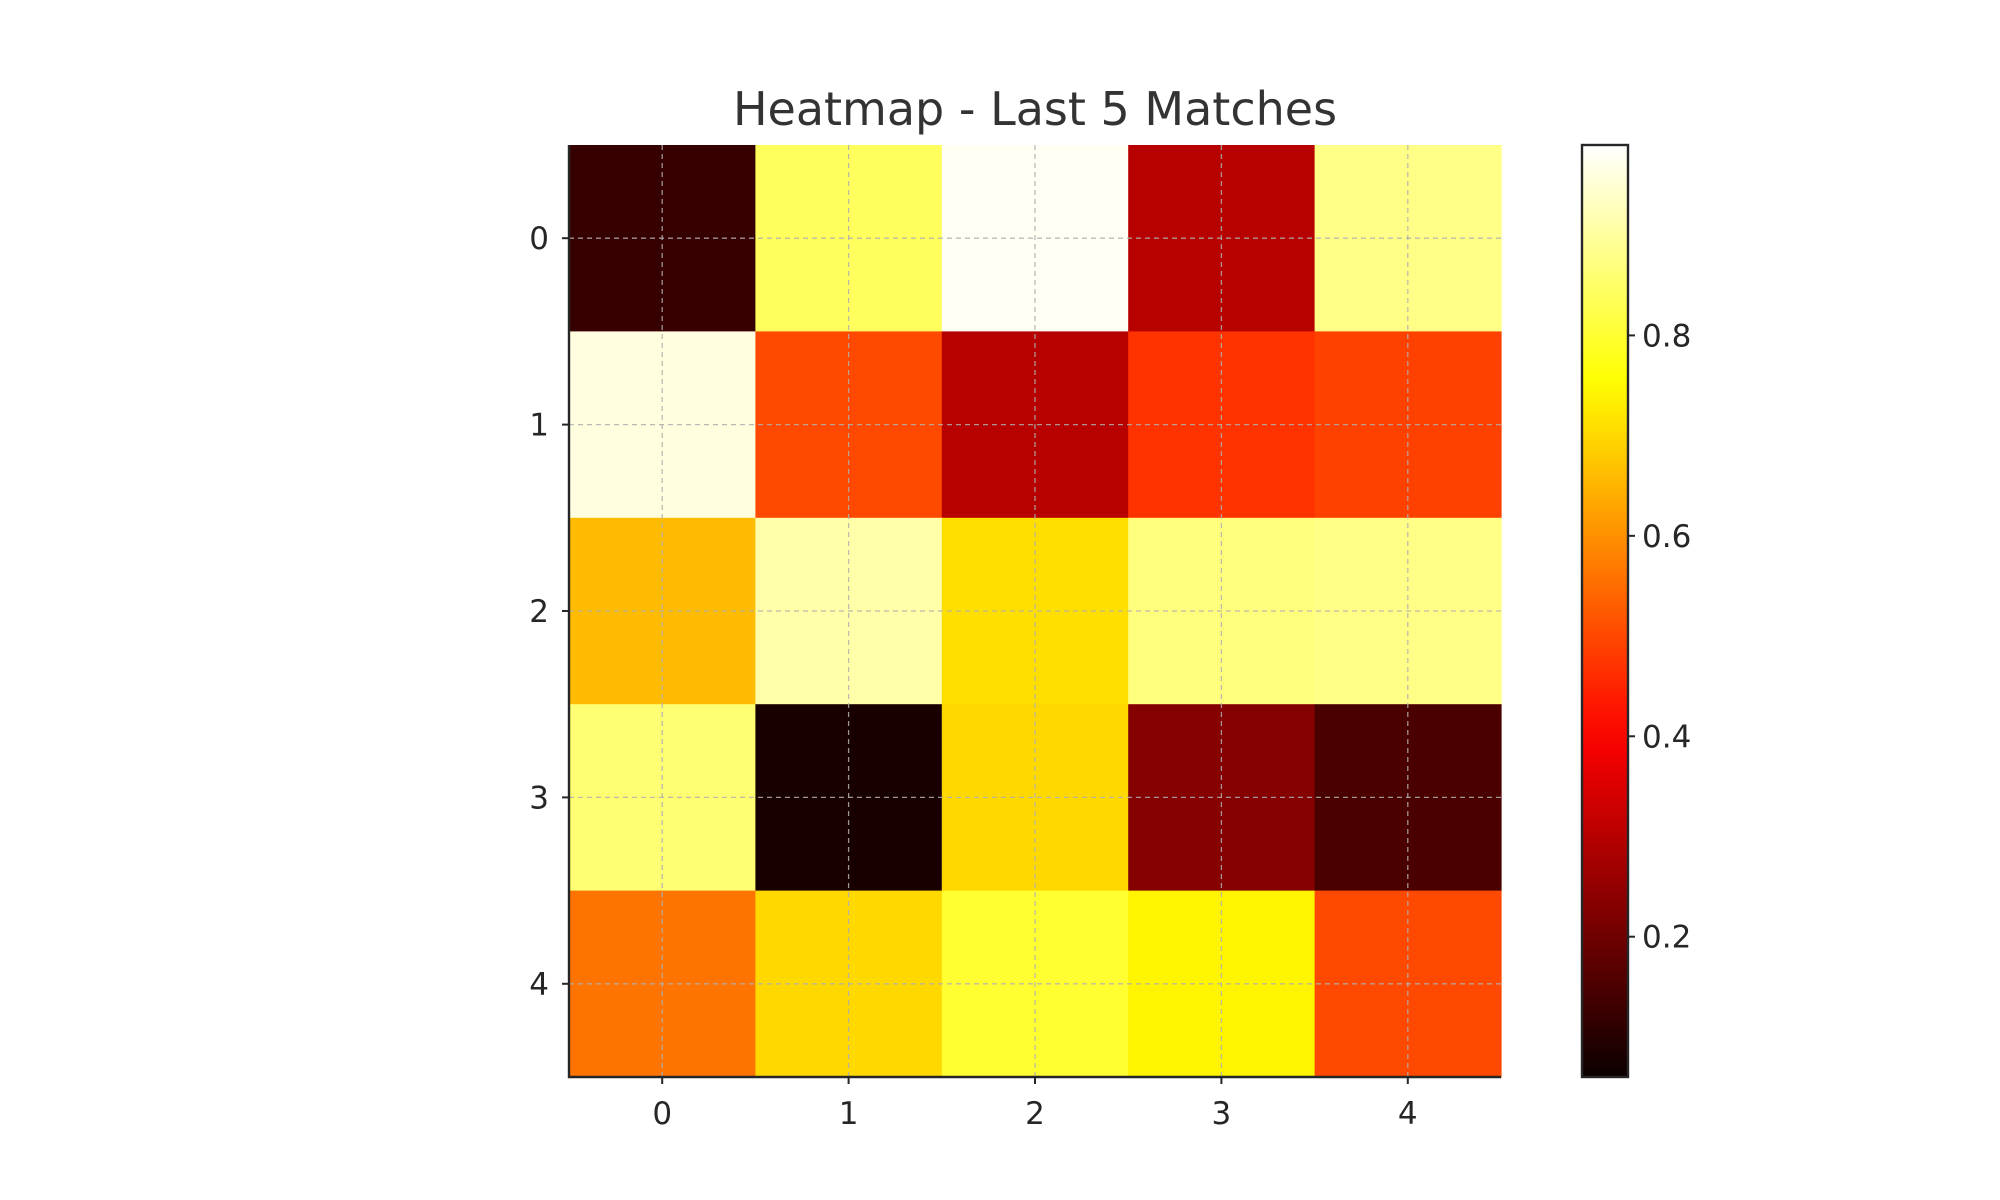 Image resolution: width=2000 pixels, height=1200 pixels. I want to click on colorbar-tick-label: 0.6, so click(1666, 537).